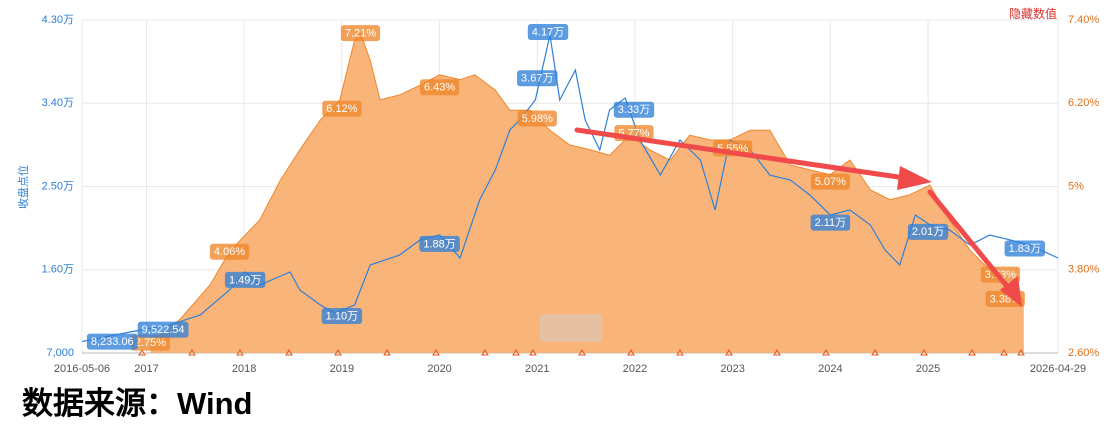 The image size is (1106, 436). What do you see at coordinates (439, 369) in the screenshot?
I see `x-tick-label: 2020` at bounding box center [439, 369].